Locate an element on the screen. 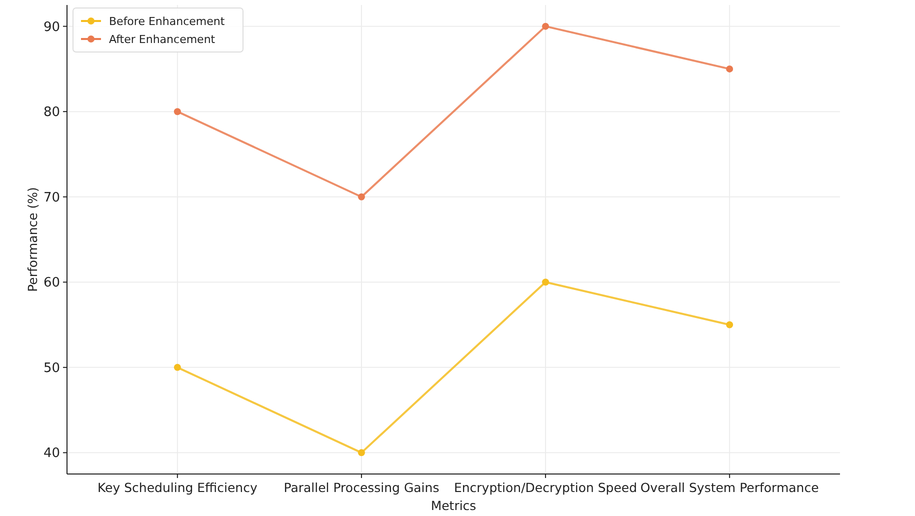  legend-label: Before Enhancement is located at coordinates (167, 21).